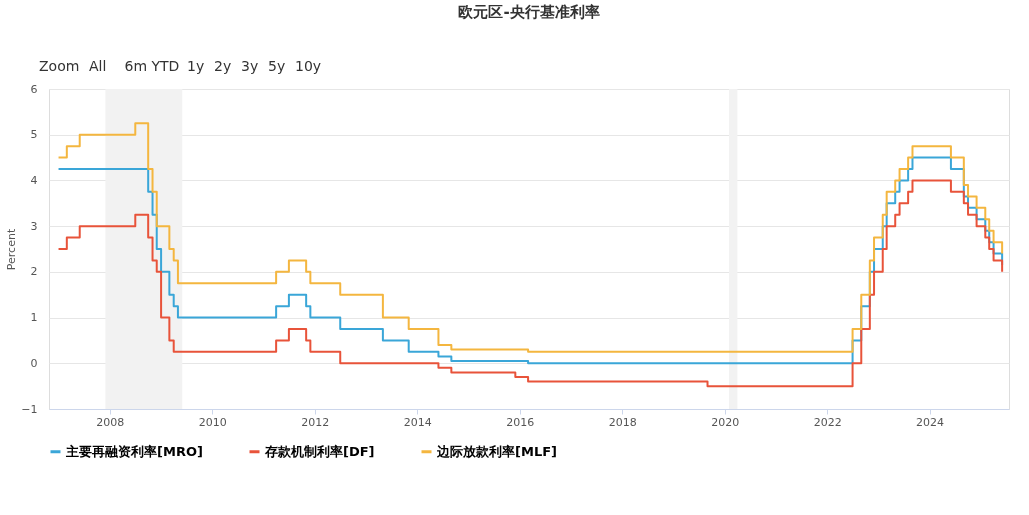 This screenshot has width=1029, height=515. I want to click on text: 1y, so click(196, 66).